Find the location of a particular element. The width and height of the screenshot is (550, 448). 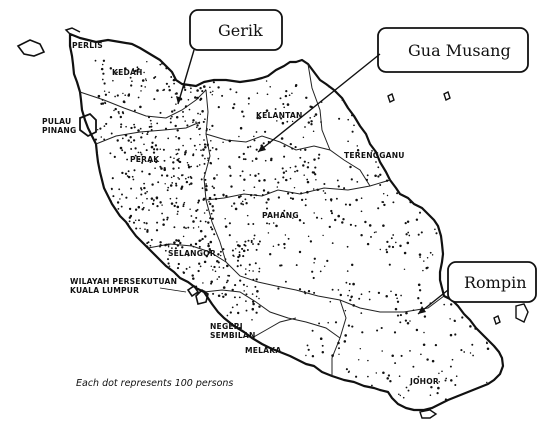

callout-gerik-label: Gerik is located at coordinates (240, 30).